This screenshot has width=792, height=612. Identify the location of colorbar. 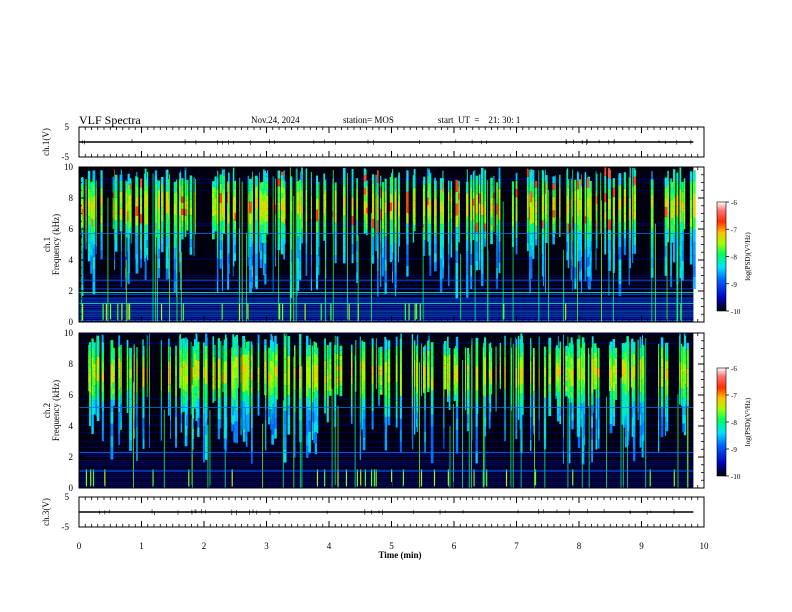
(721, 422).